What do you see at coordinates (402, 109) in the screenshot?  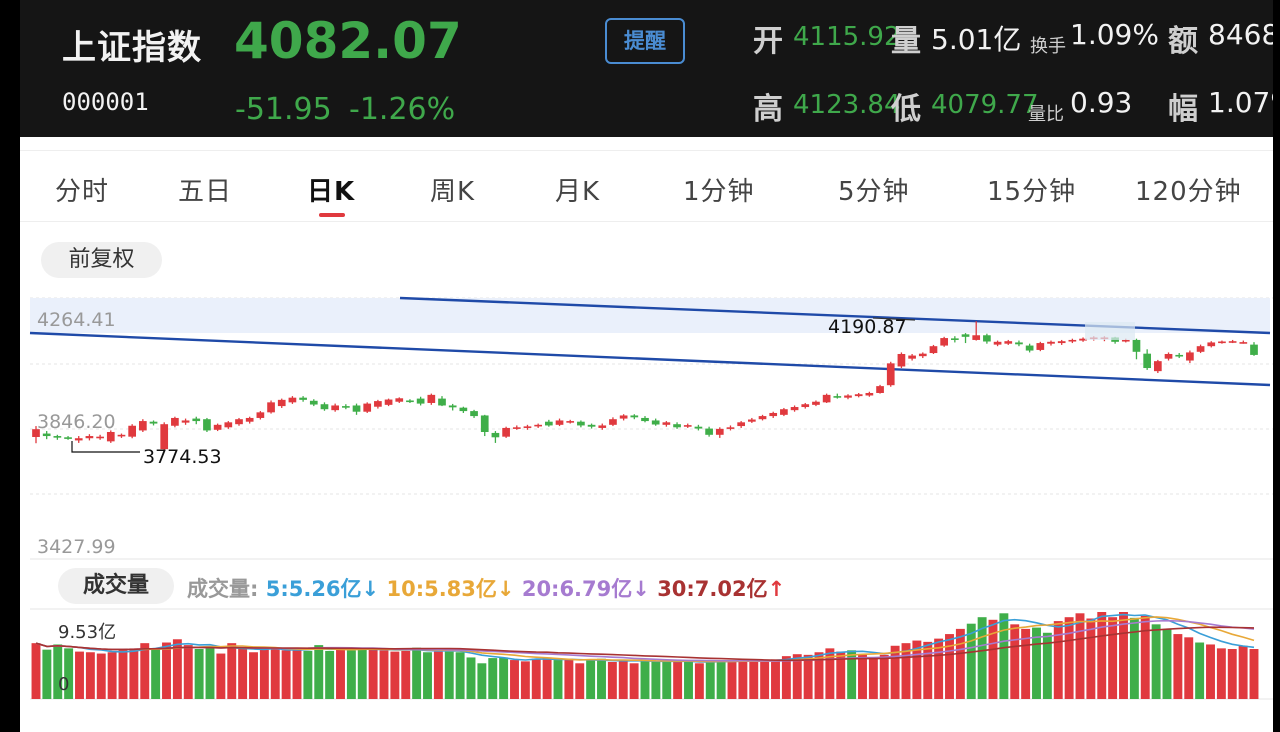 I see `price-change-pct: -1.26%` at bounding box center [402, 109].